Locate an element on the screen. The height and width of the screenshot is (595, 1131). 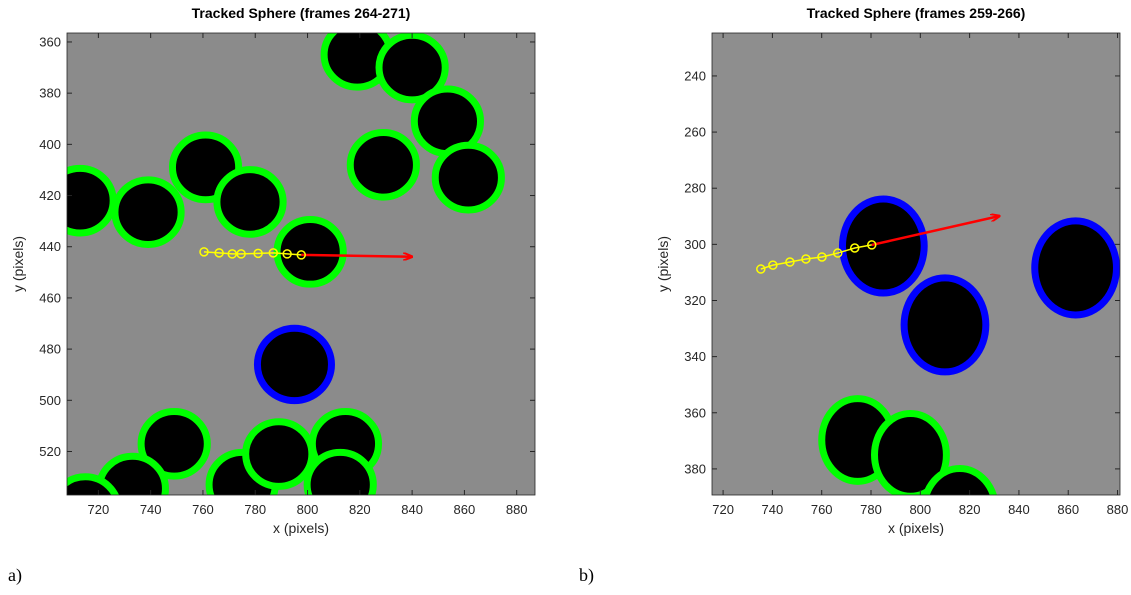
y-tick-label: 320 is located at coordinates (695, 300).